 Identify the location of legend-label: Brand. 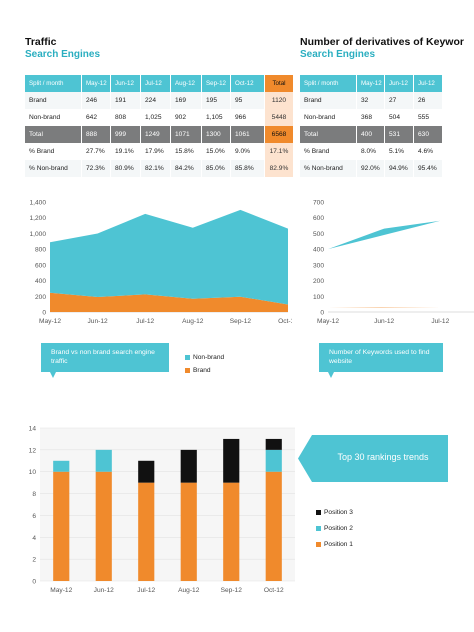
(202, 370).